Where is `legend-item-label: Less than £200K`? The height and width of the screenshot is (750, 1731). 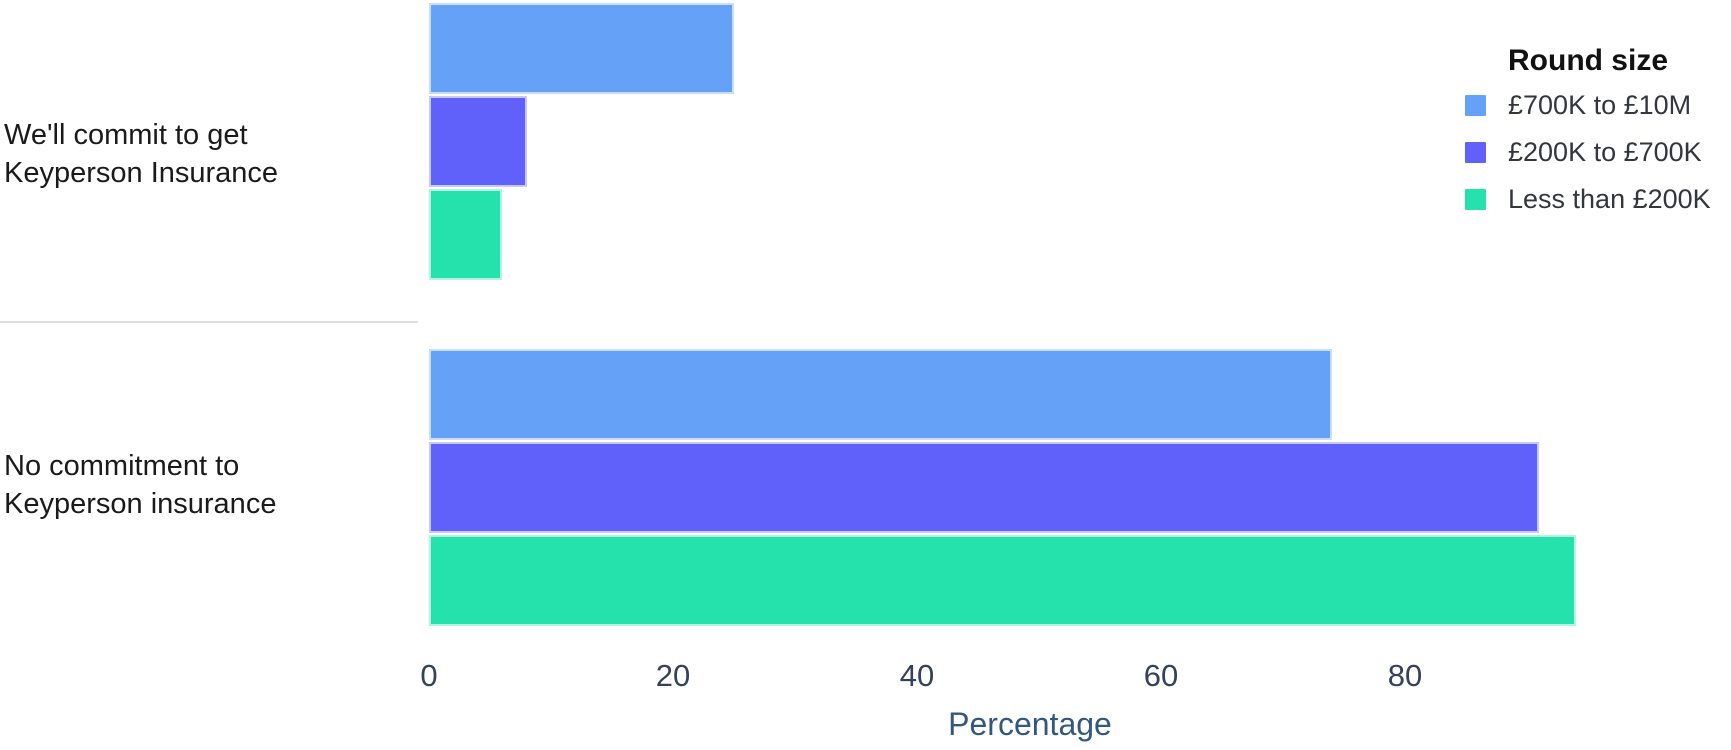
legend-item-label: Less than £200K is located at coordinates (1609, 199).